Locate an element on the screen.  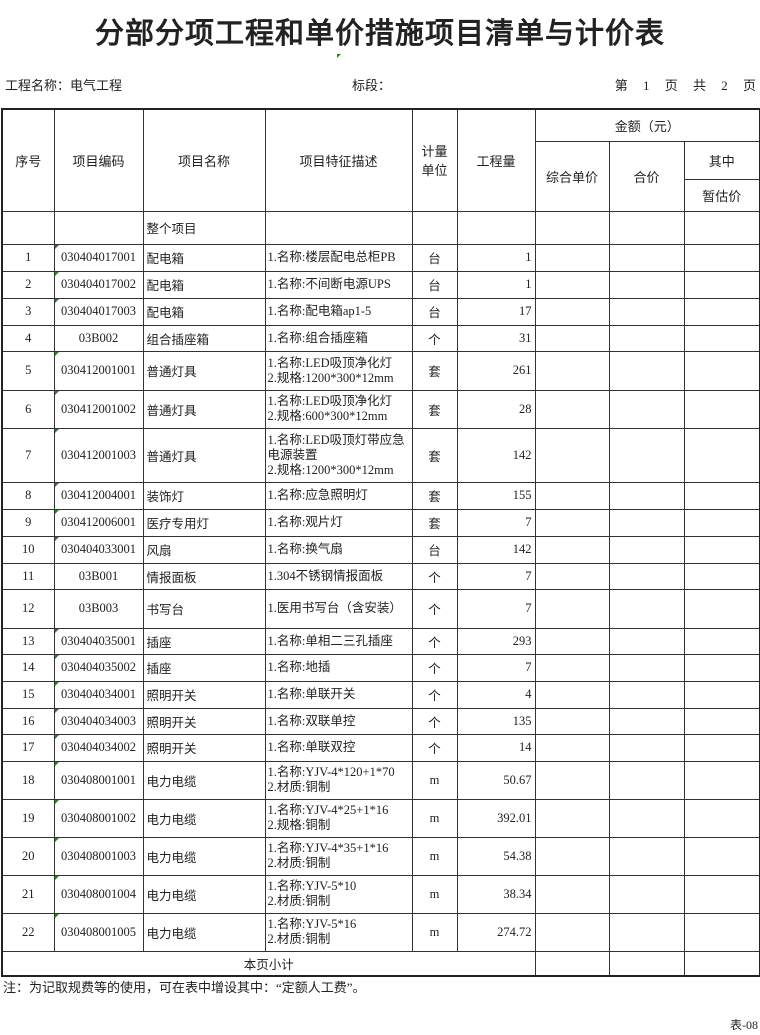
row-seq: 11 is located at coordinates (28, 576).